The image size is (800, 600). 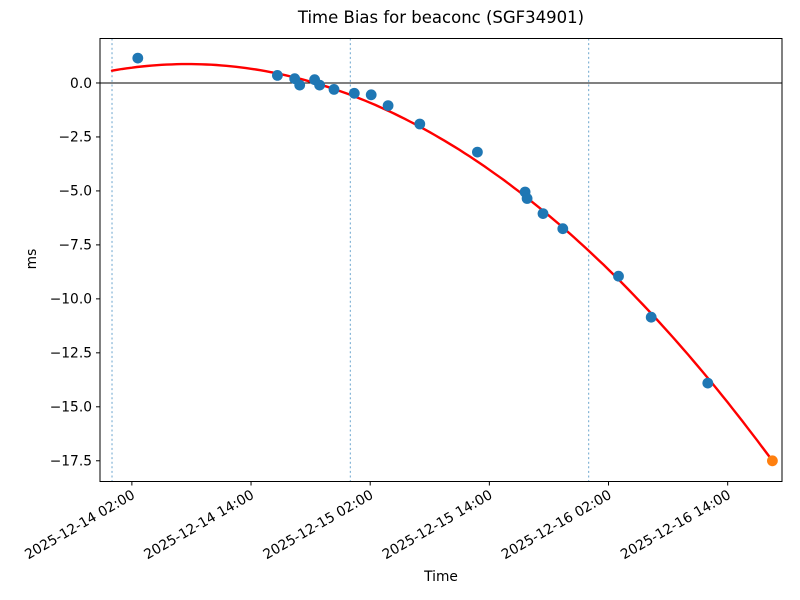 What do you see at coordinates (81, 84) in the screenshot?
I see `y-tick-label: 0.0` at bounding box center [81, 84].